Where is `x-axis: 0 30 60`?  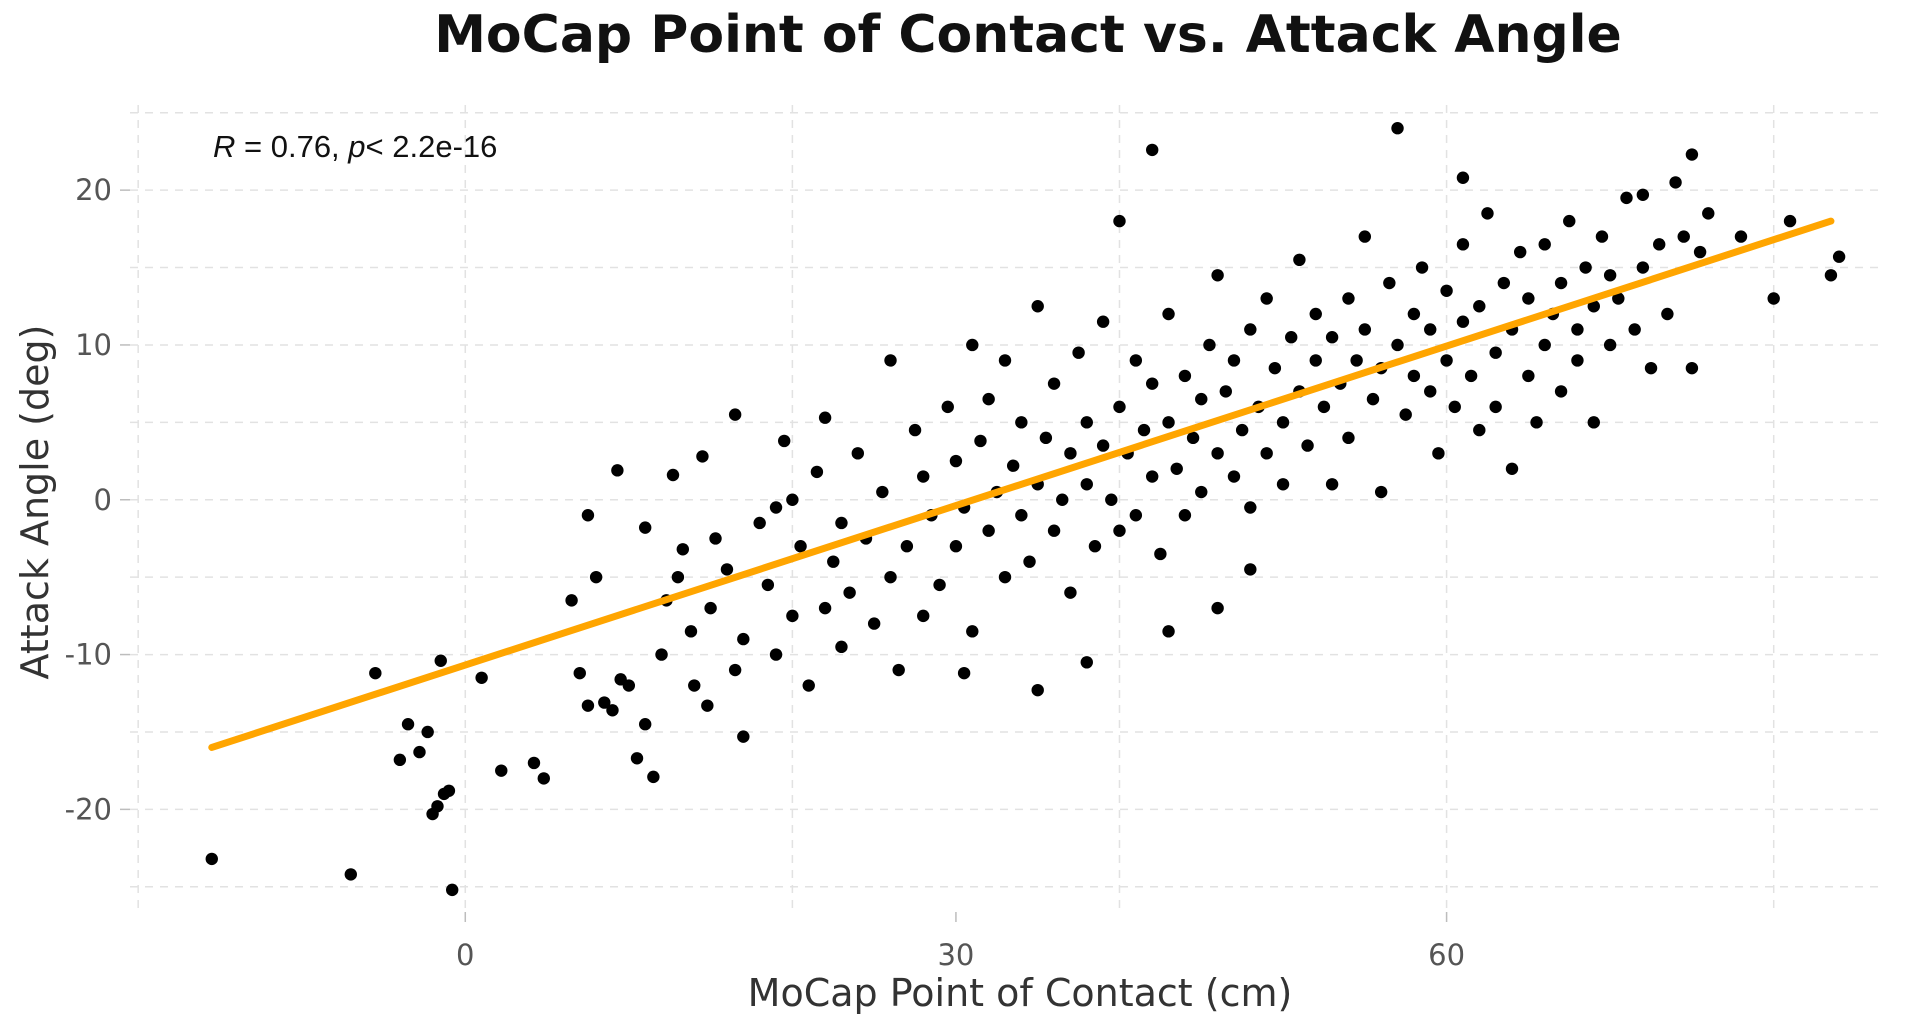
x-axis: 0 30 60 is located at coordinates (960, 942).